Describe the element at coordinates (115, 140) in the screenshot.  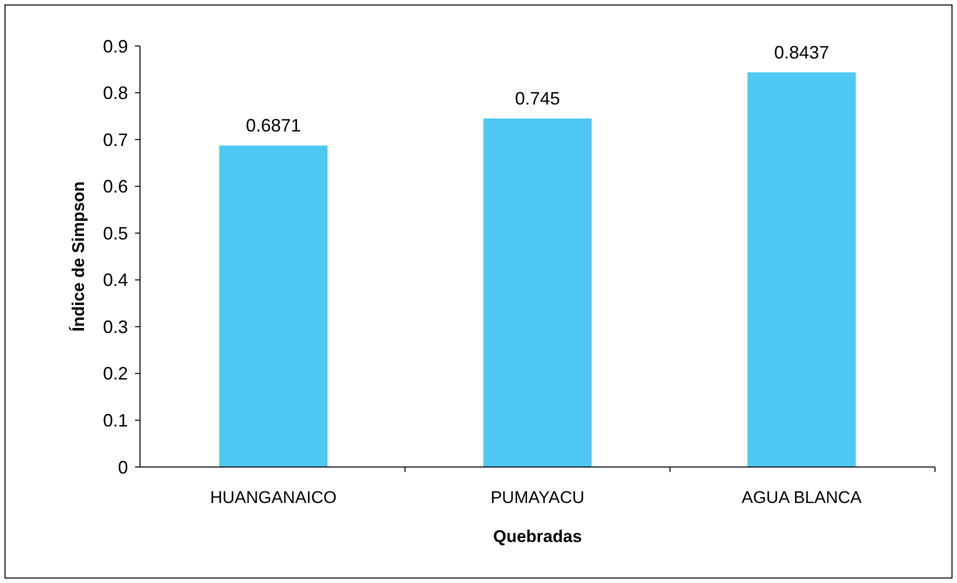
I see `y-tick-label: 0.7` at that location.